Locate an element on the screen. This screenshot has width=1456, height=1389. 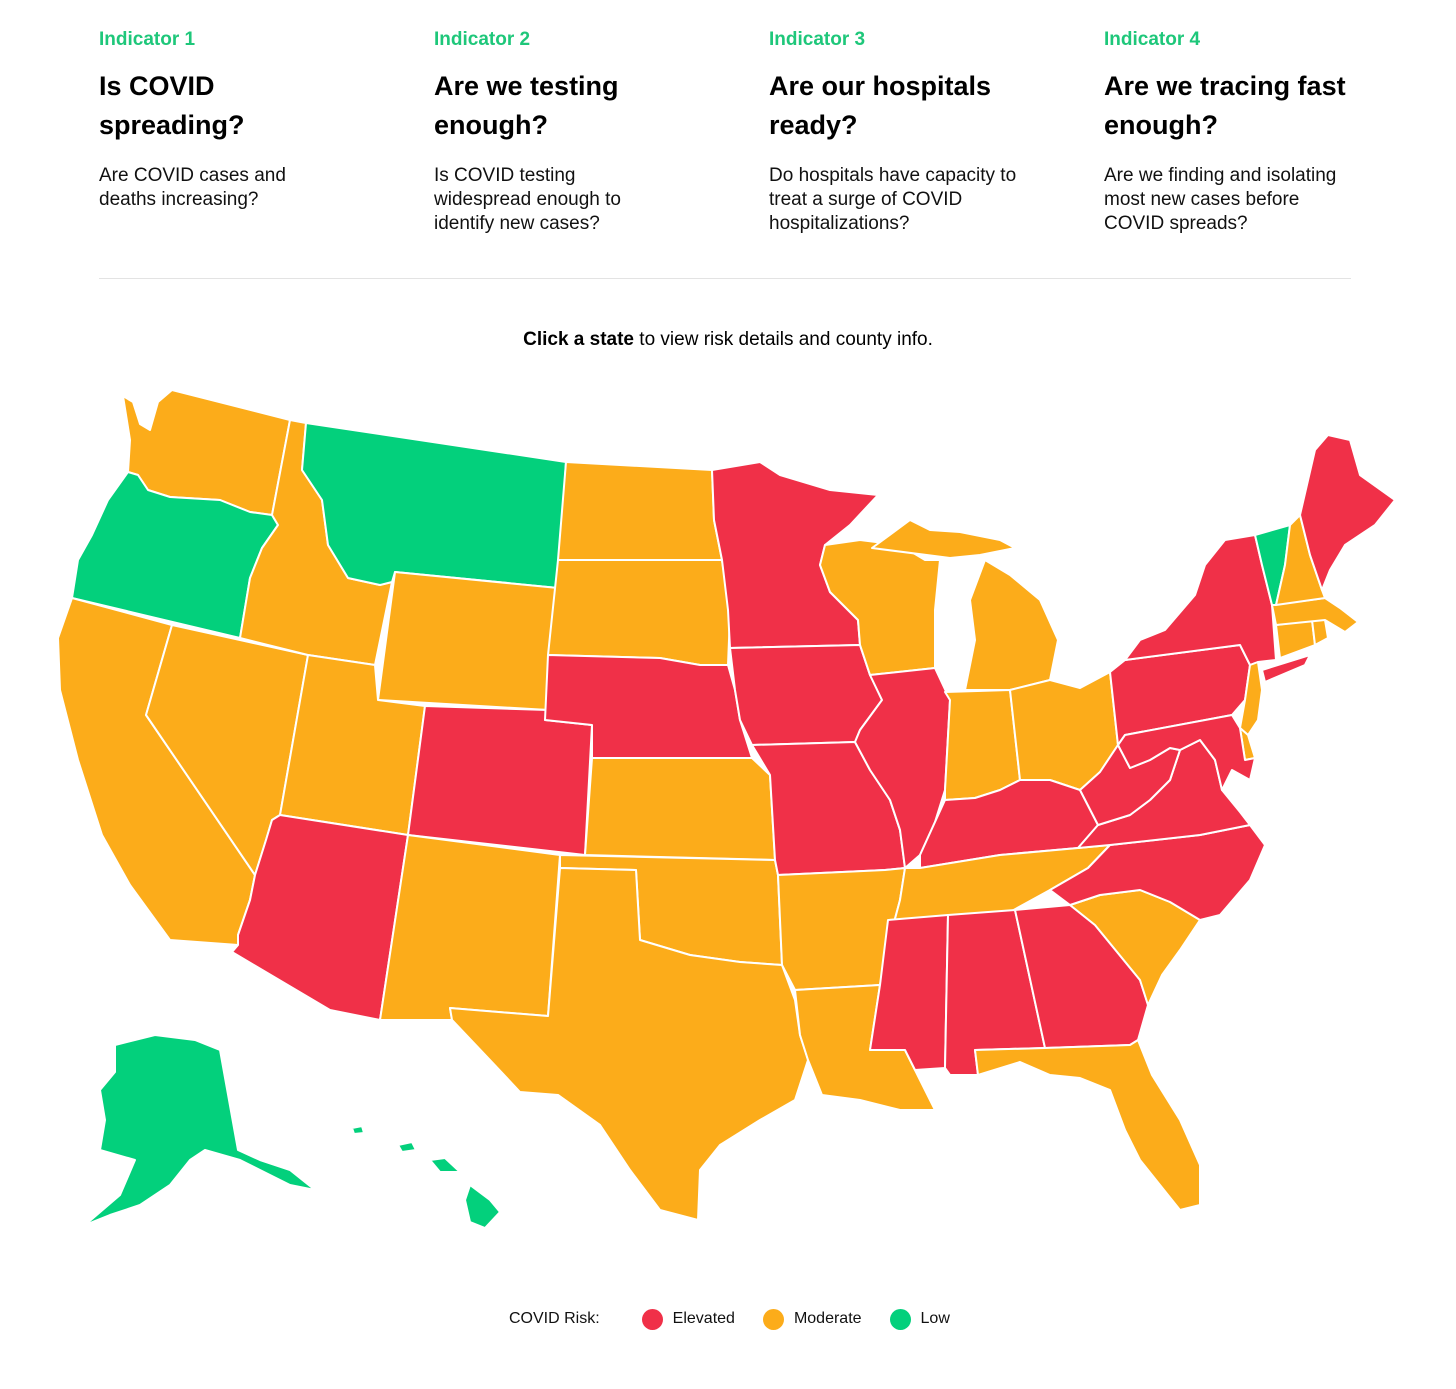
state-me is located at coordinates (1347, 512).